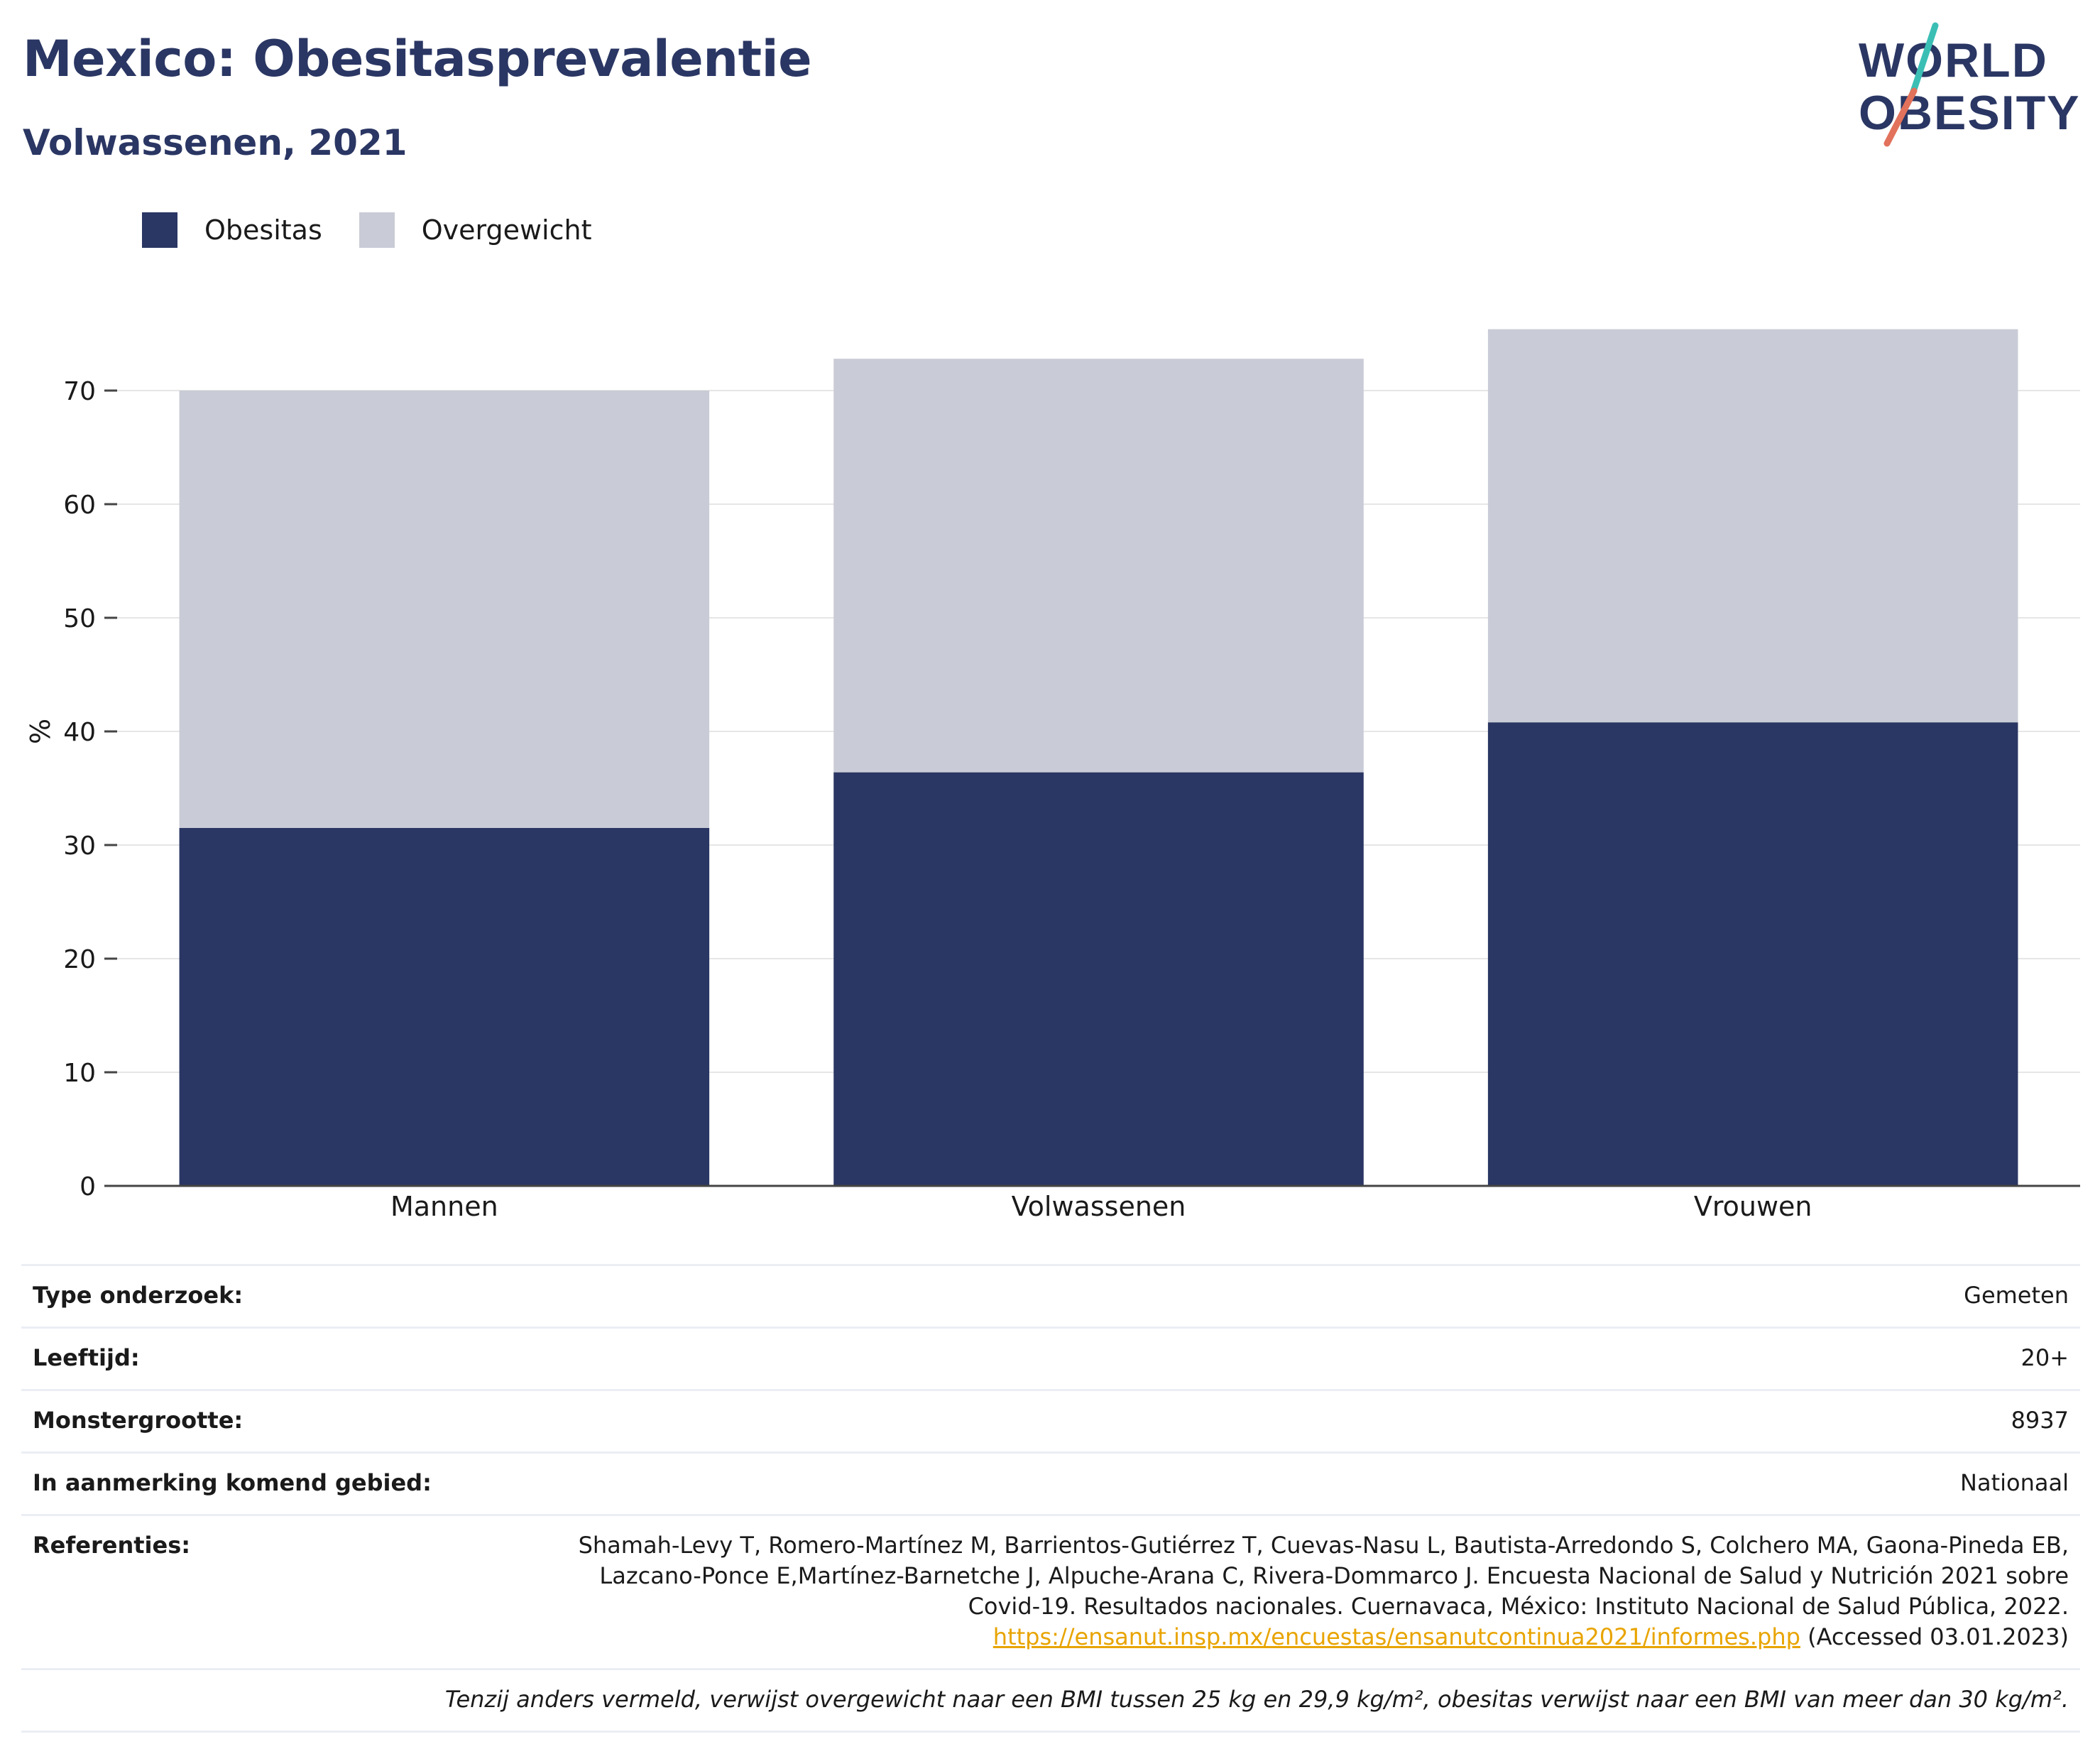 The image size is (2100, 1749). I want to click on y-tick-label: 20, so click(79, 959).